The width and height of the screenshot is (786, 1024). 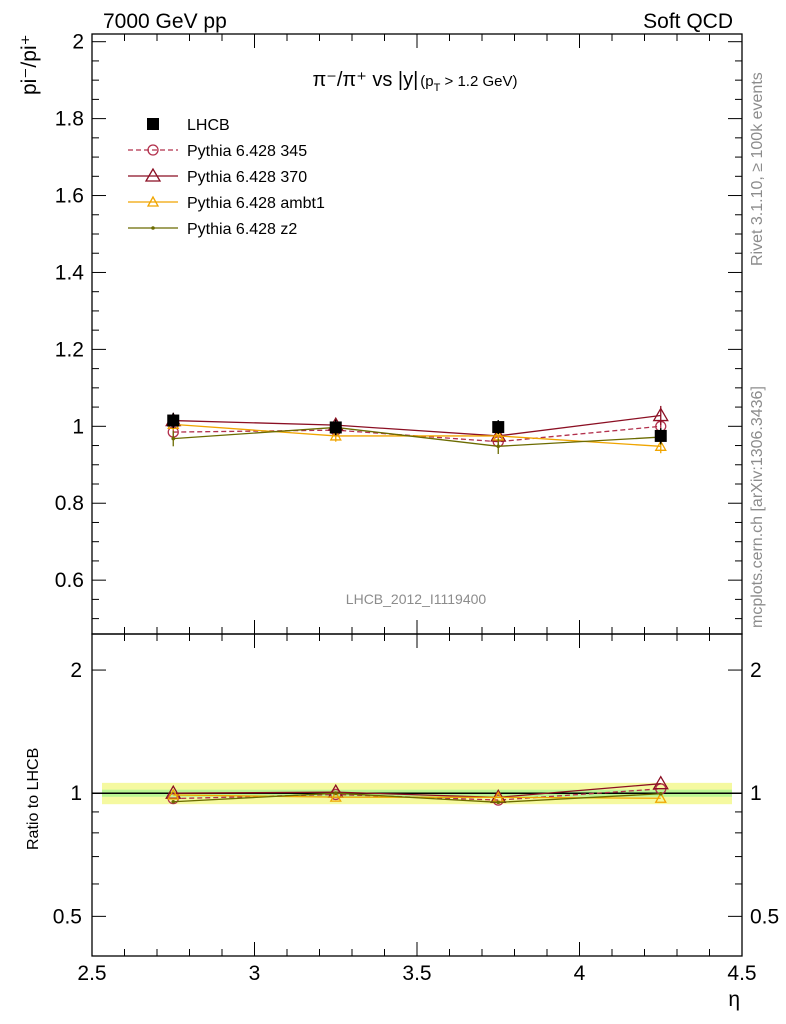 I want to click on header-left: 7000 GeV pp, so click(x=165, y=21).